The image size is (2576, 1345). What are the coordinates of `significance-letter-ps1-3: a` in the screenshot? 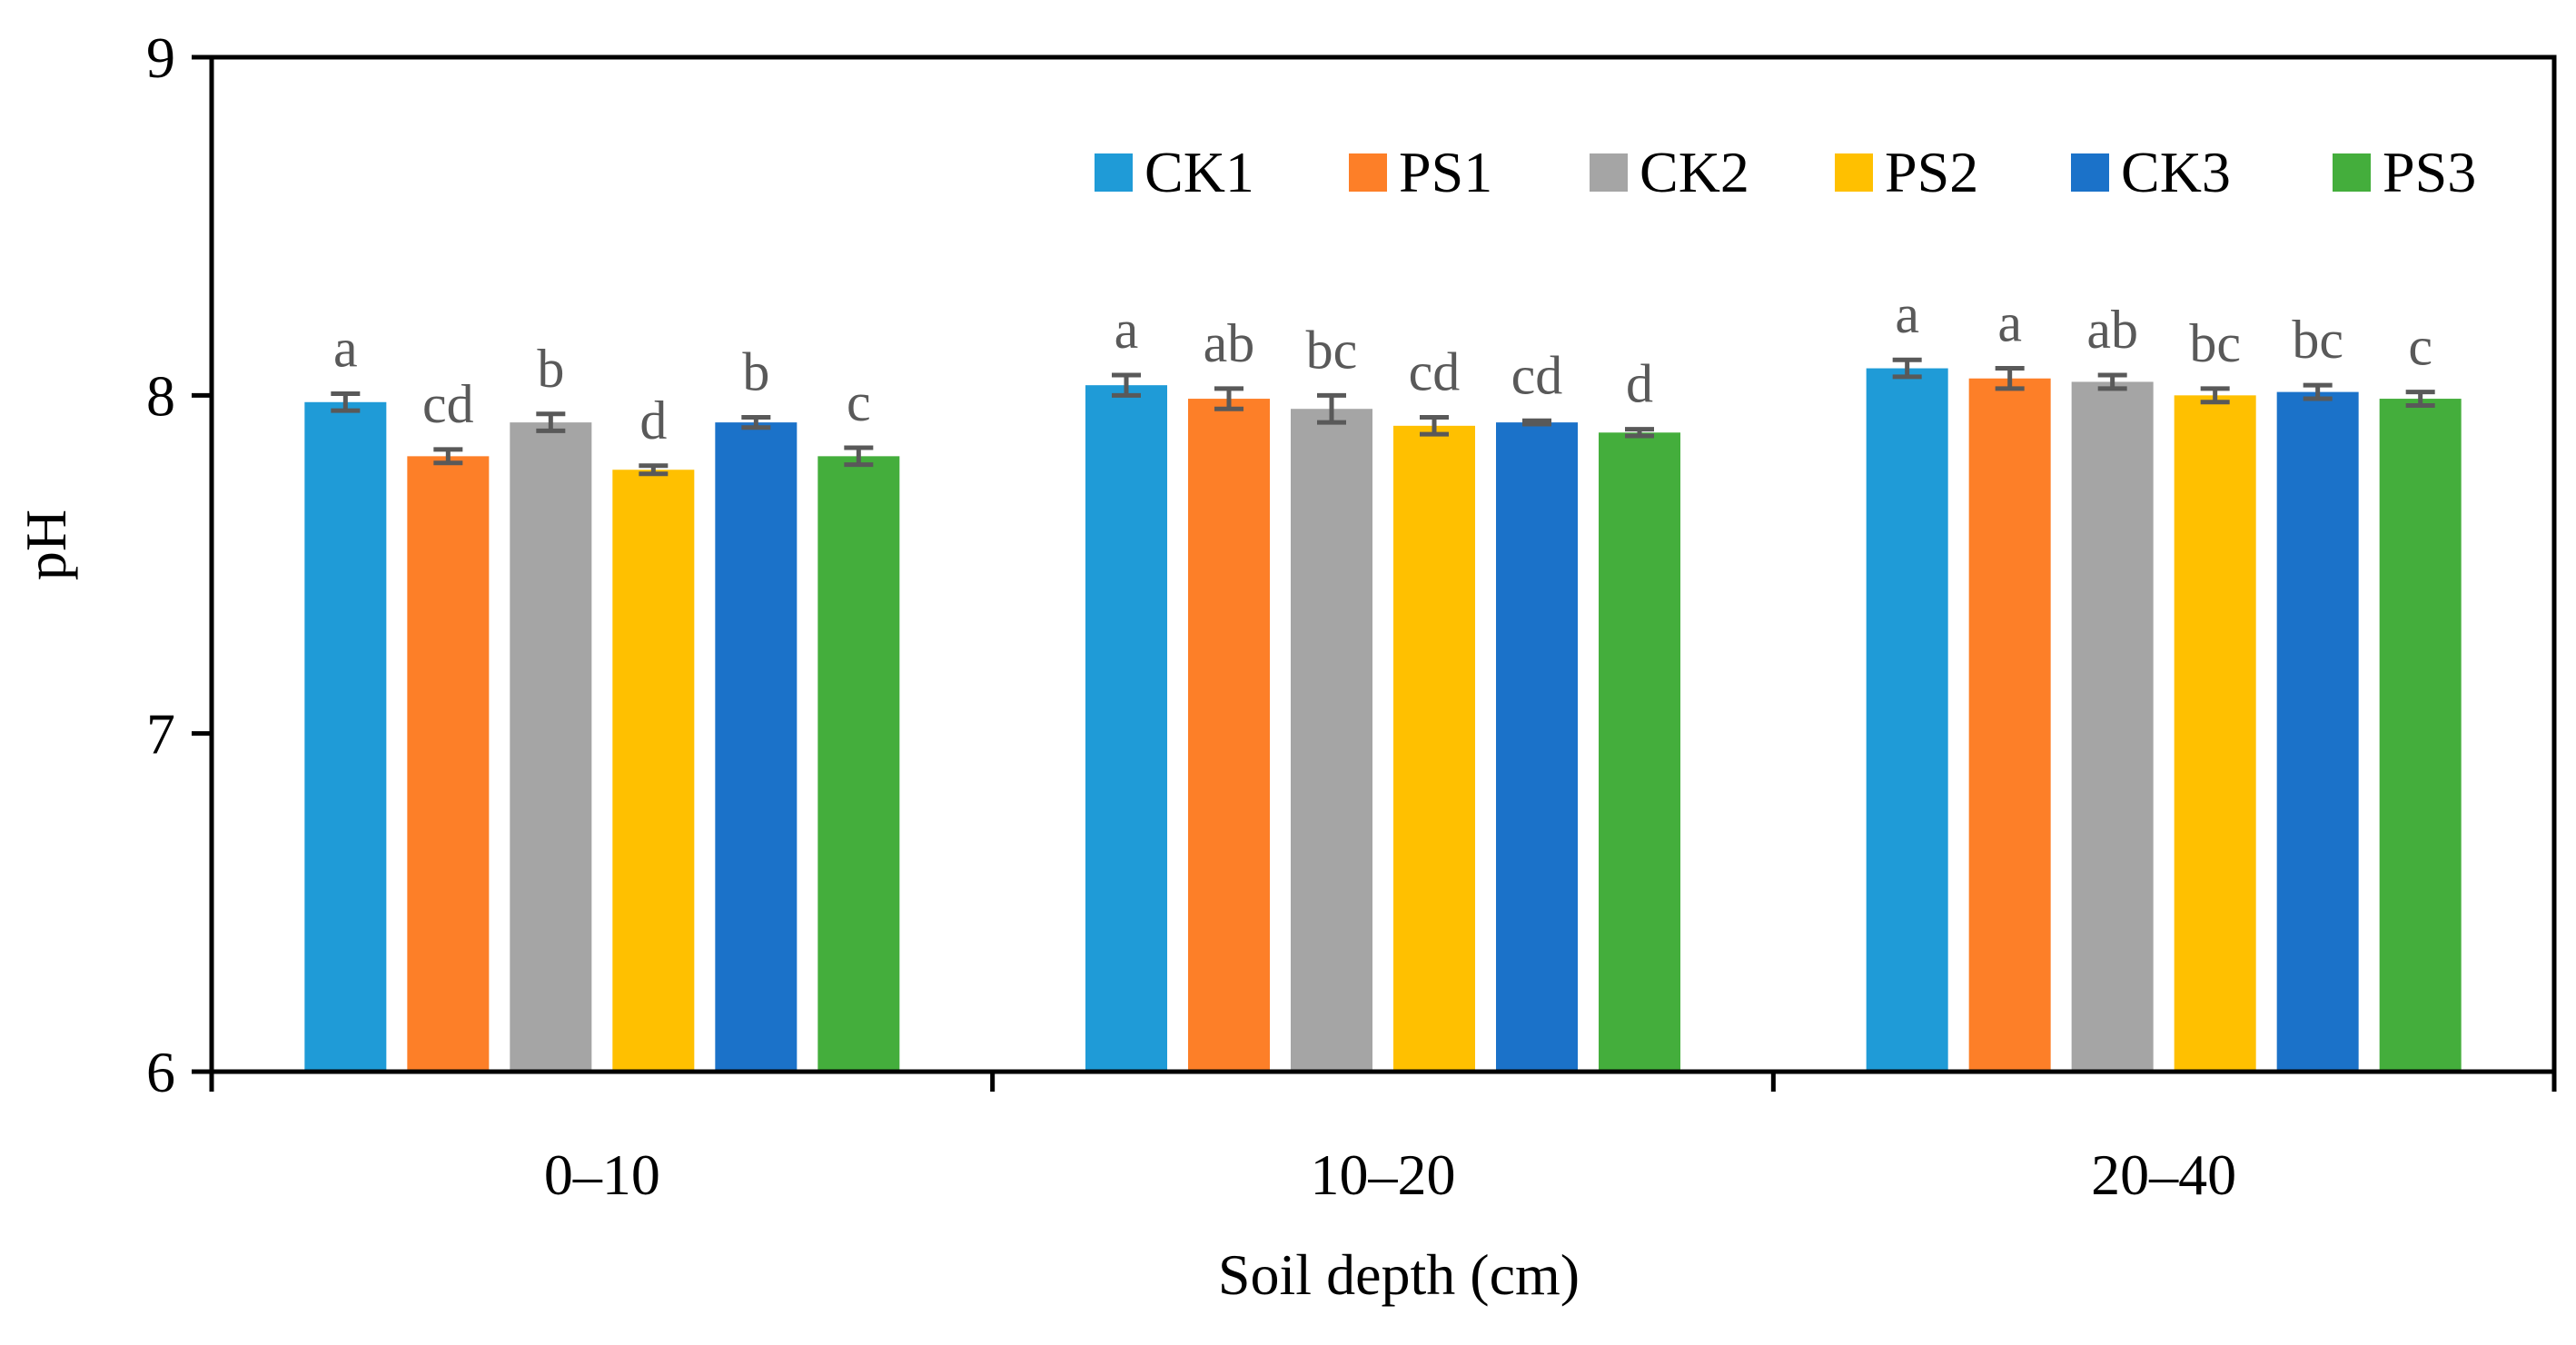 It's located at (2009, 323).